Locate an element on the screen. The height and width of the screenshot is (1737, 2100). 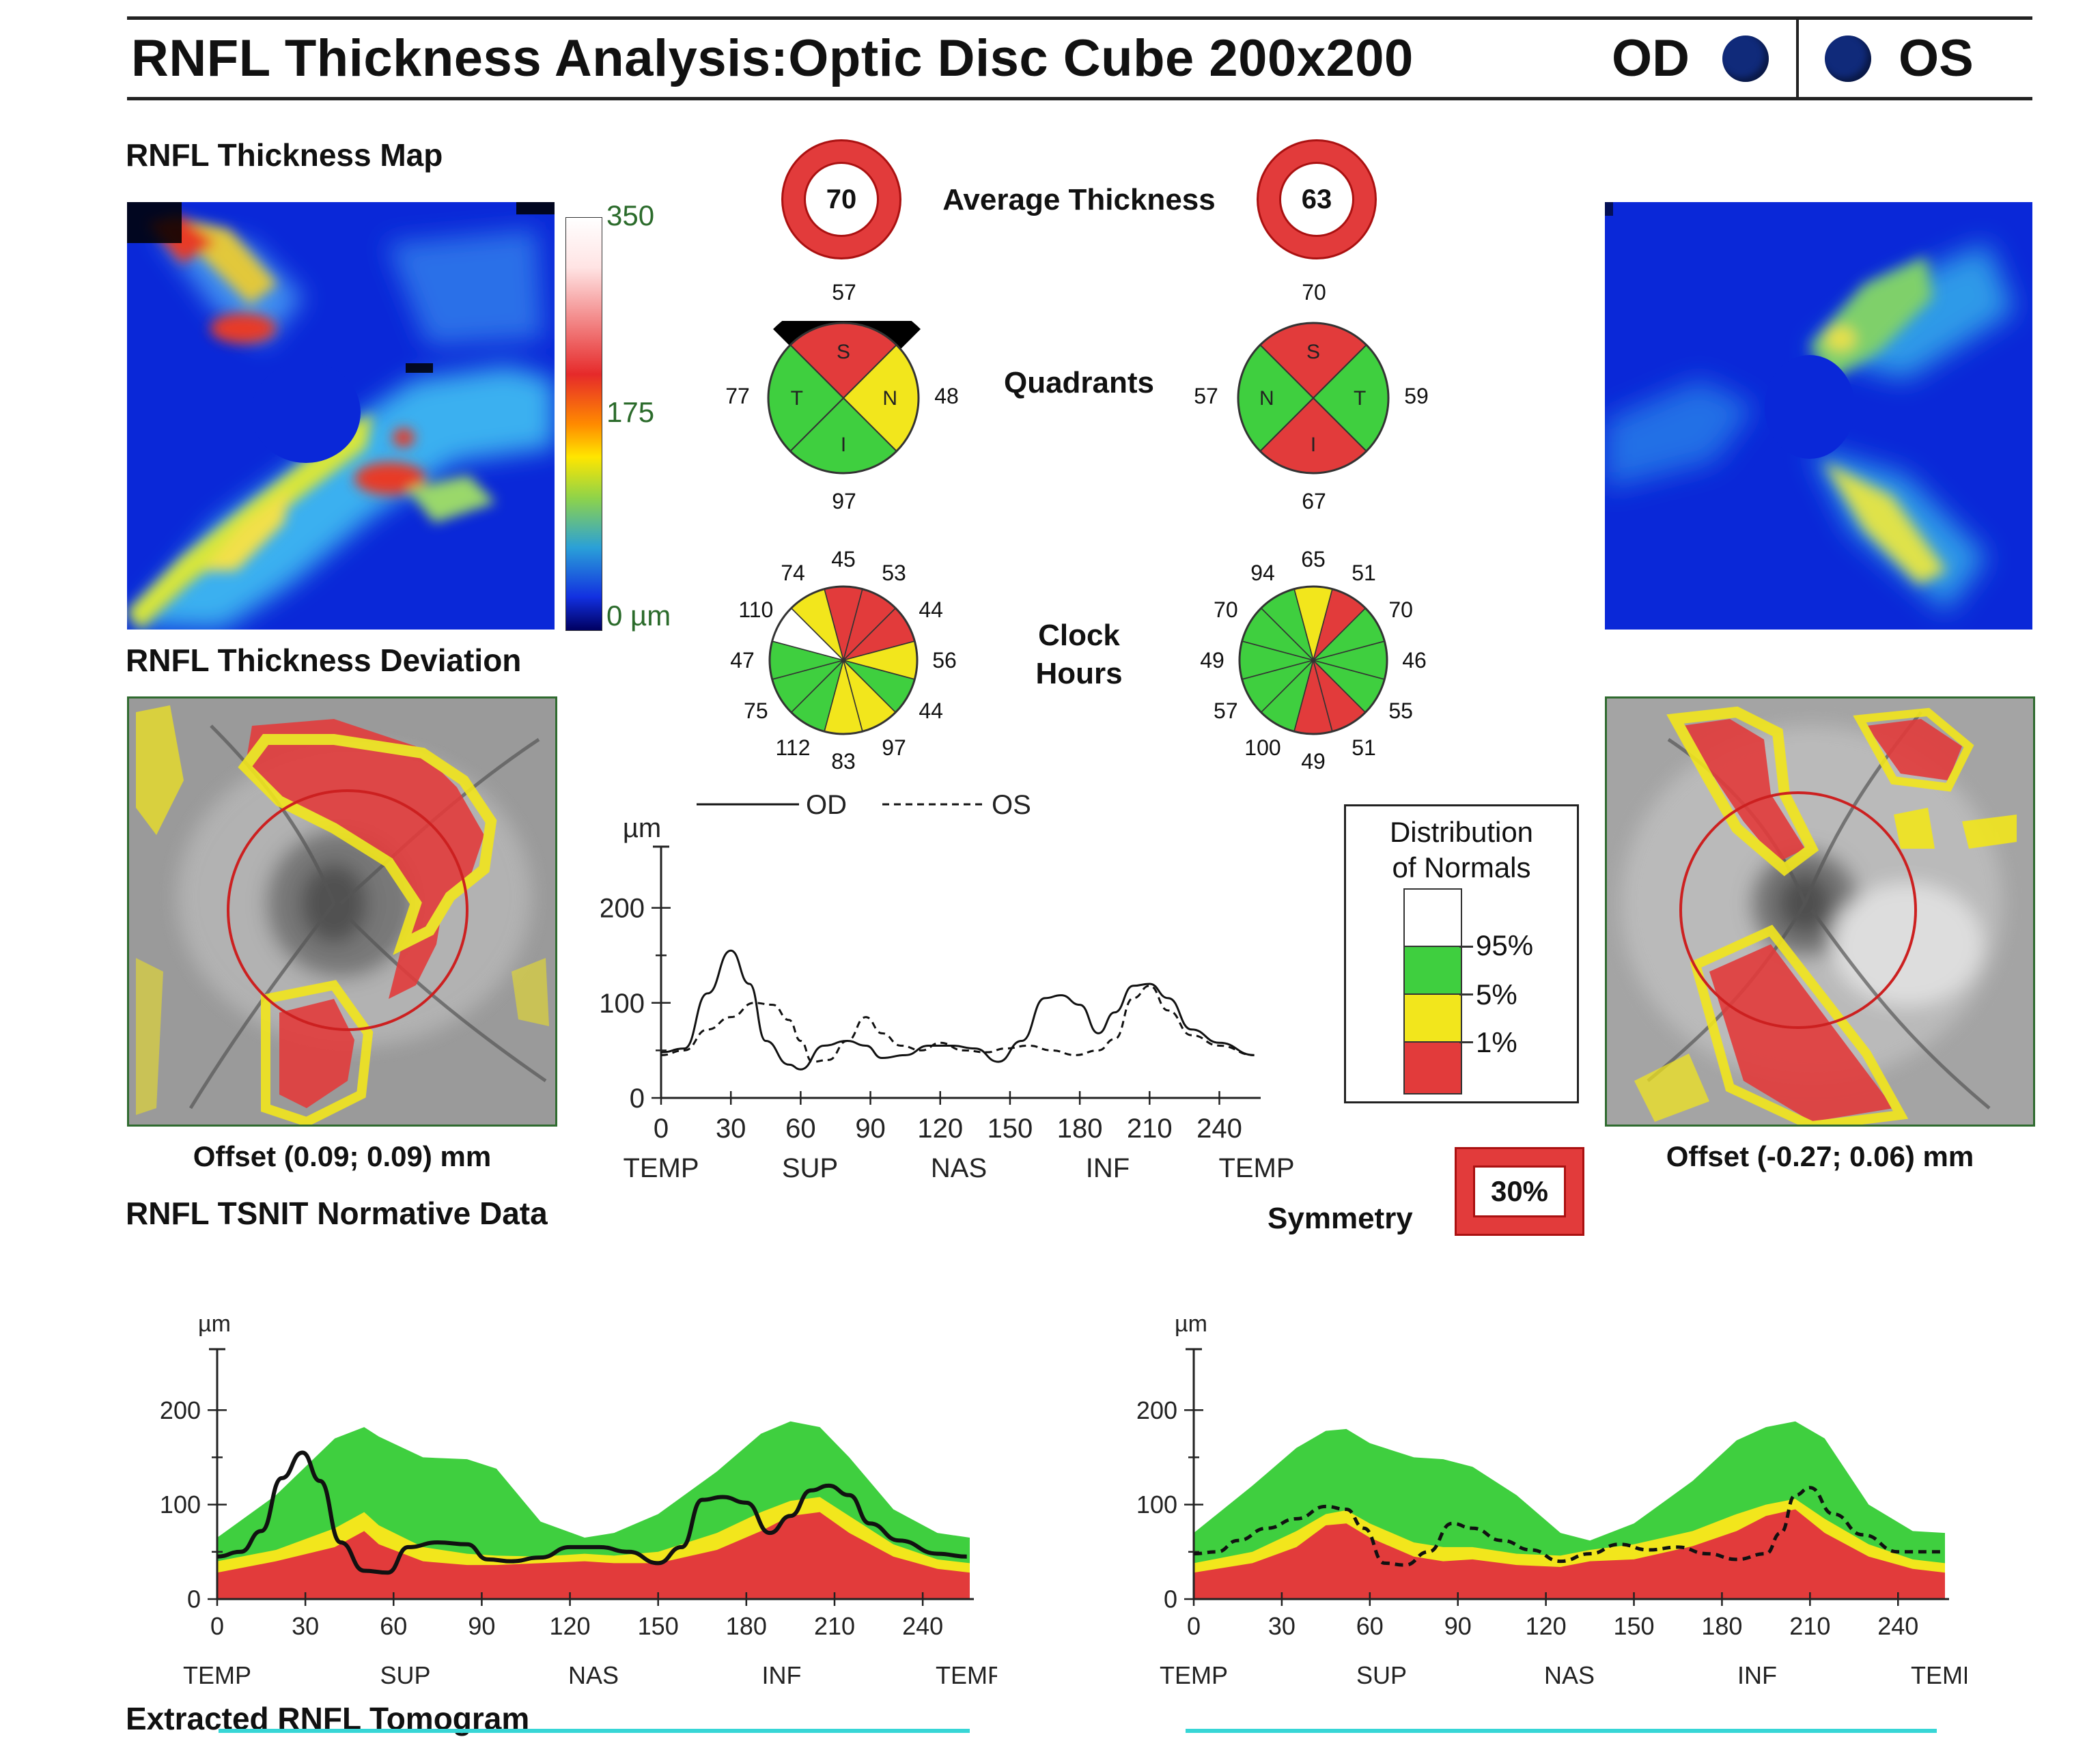
od-quadrant-bottom-value: 97 is located at coordinates (844, 501).